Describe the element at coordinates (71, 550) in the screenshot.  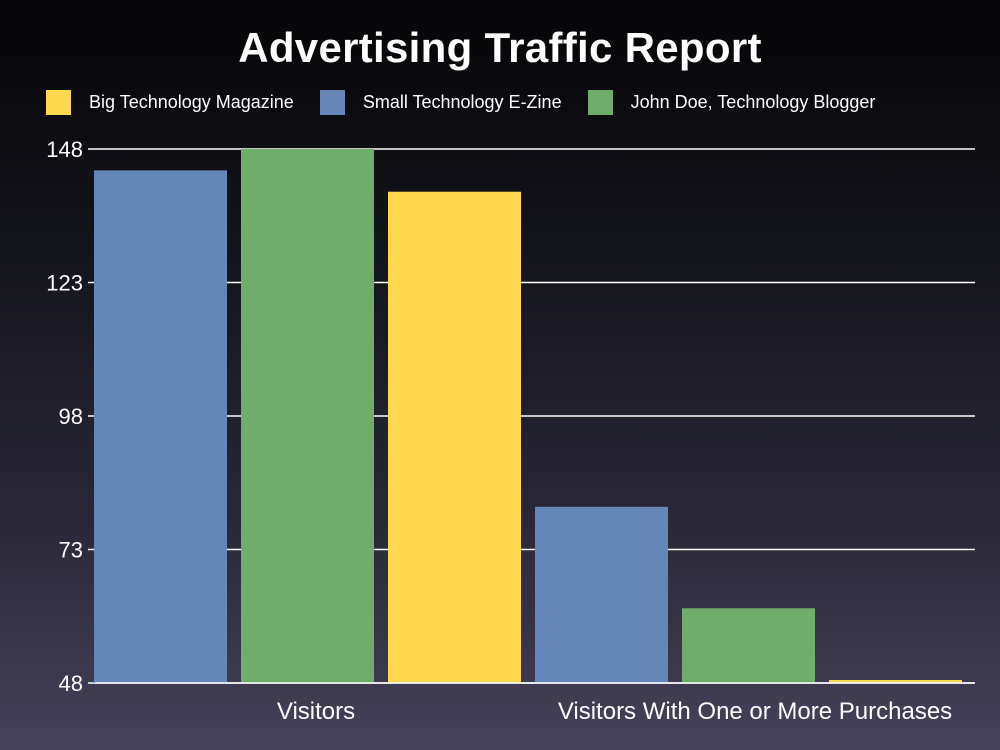
I see `y-tick-label: 73` at that location.